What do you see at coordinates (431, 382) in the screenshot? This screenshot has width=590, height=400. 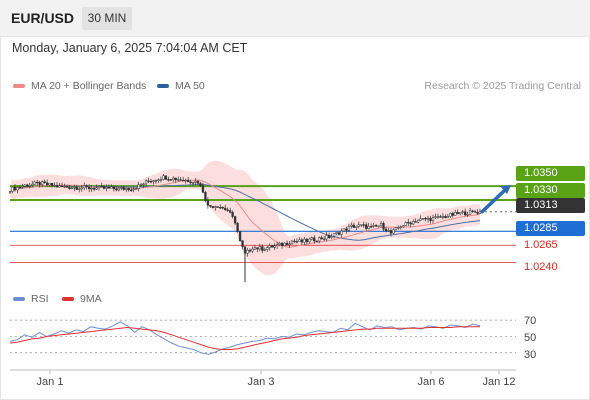 I see `x-tick-jan6: Jan 6` at bounding box center [431, 382].